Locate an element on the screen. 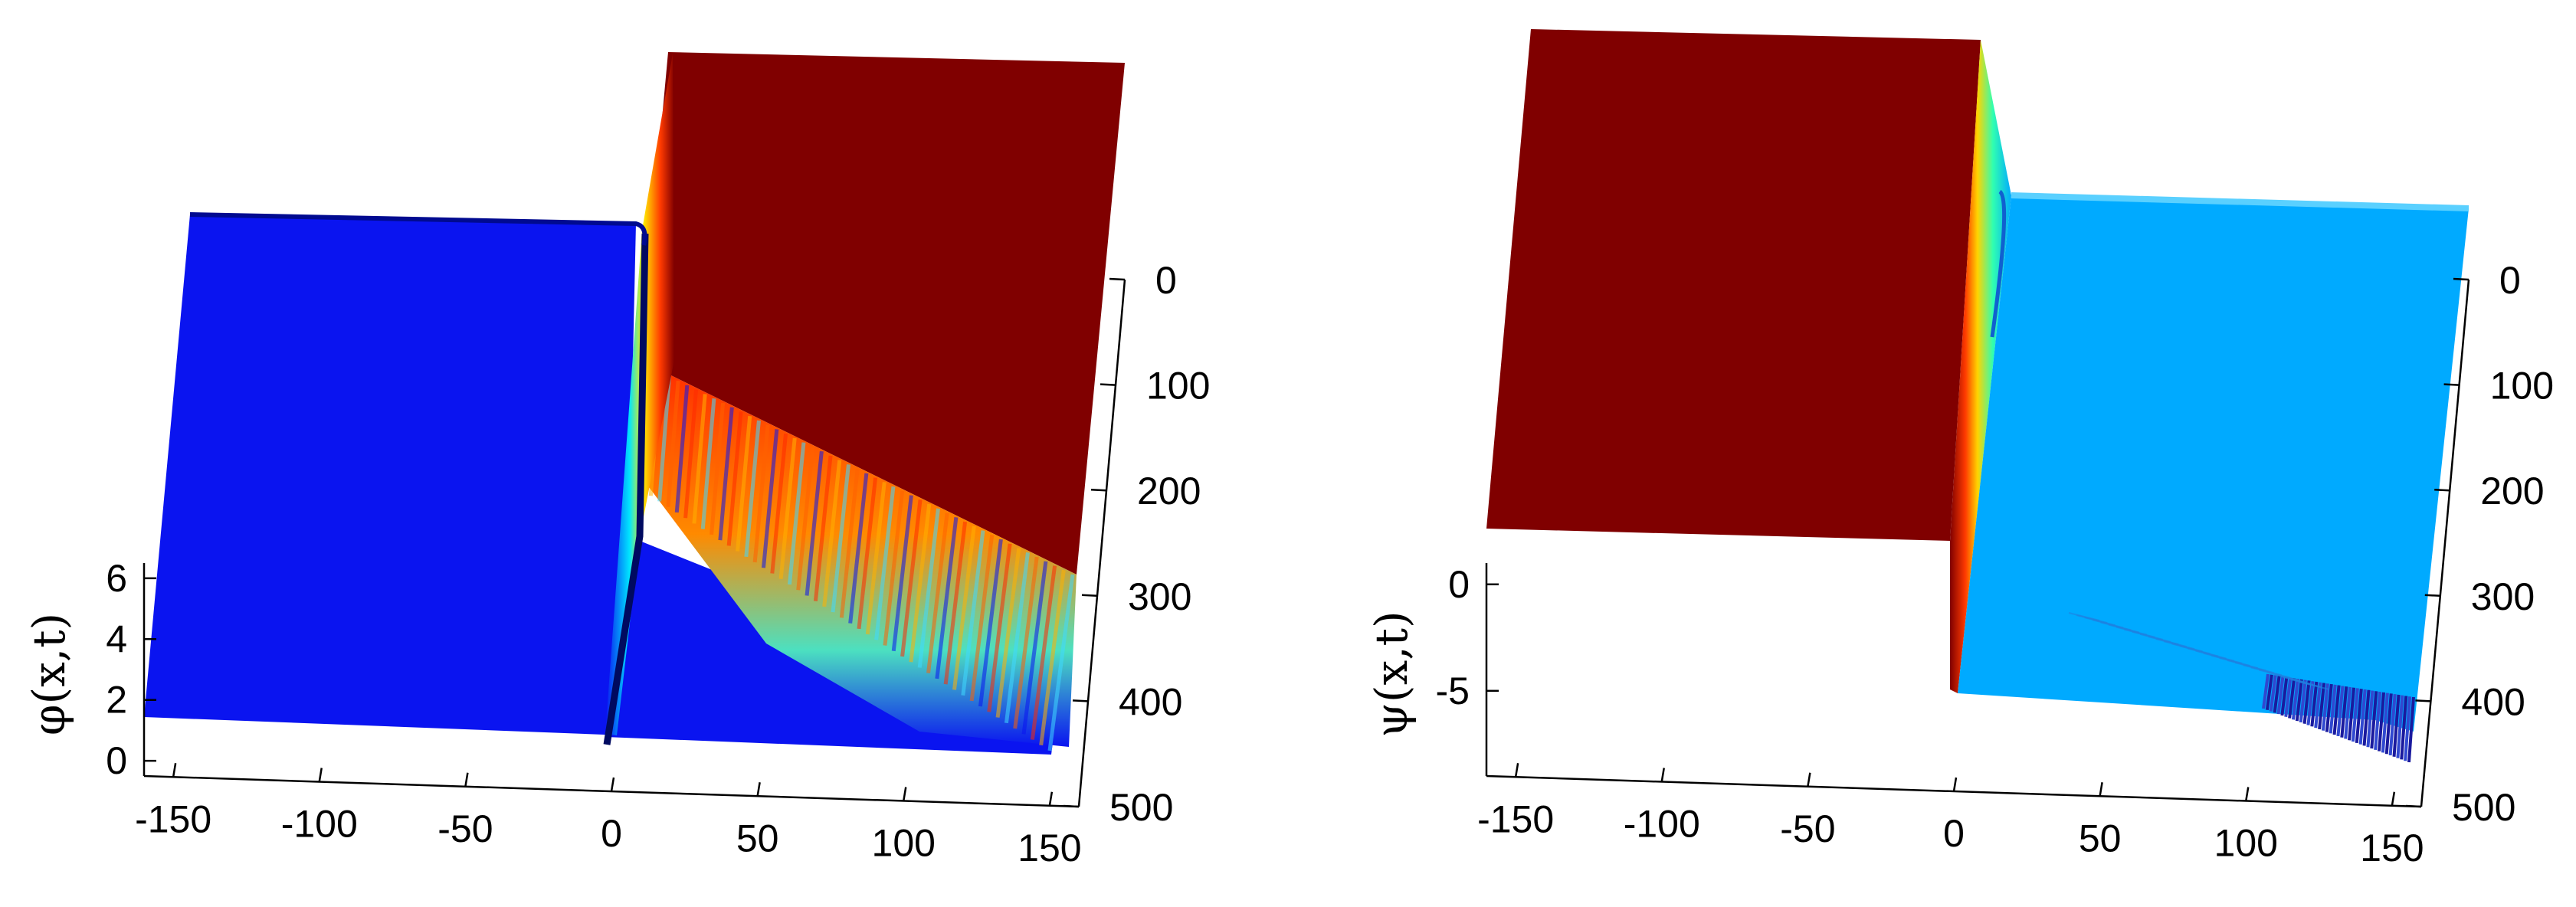 This screenshot has height=907, width=2576. z-tick-label: -5 is located at coordinates (1453, 691).